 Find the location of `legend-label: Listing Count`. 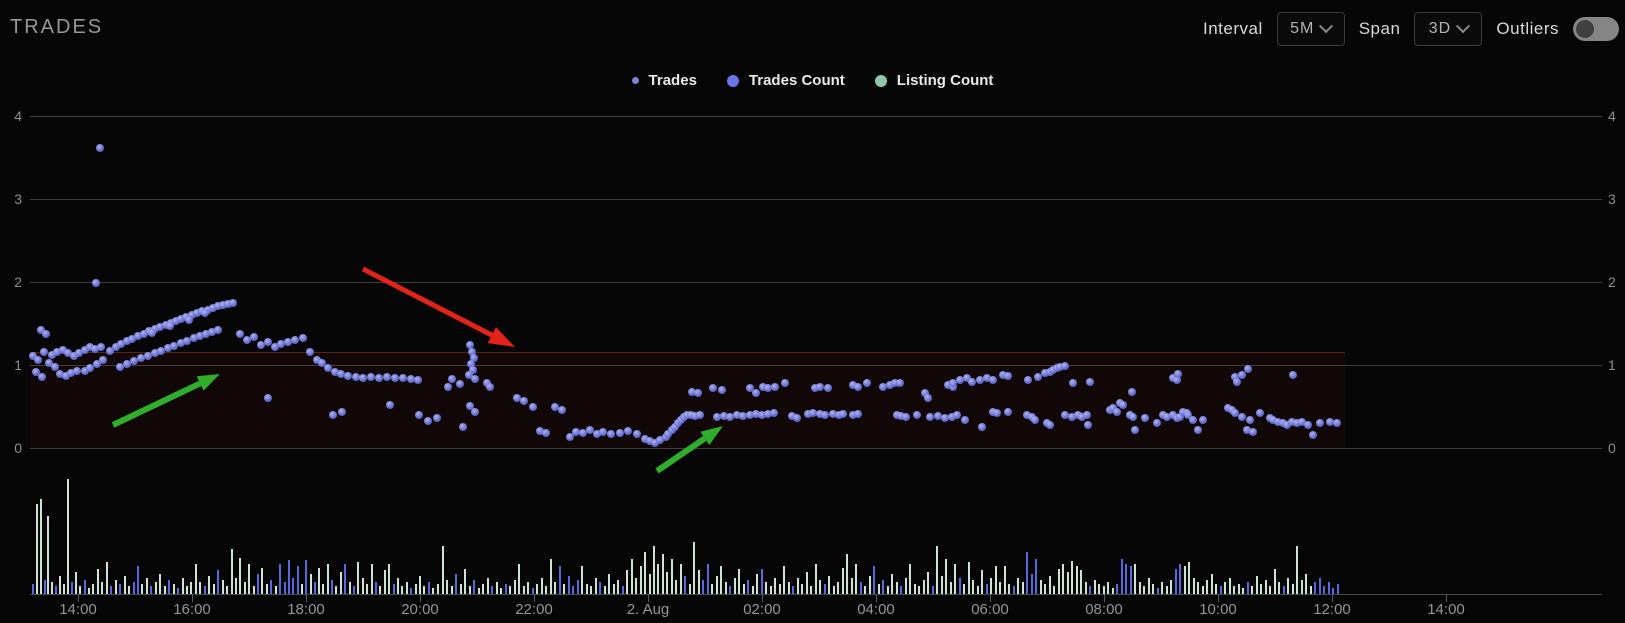

legend-label: Listing Count is located at coordinates (945, 80).